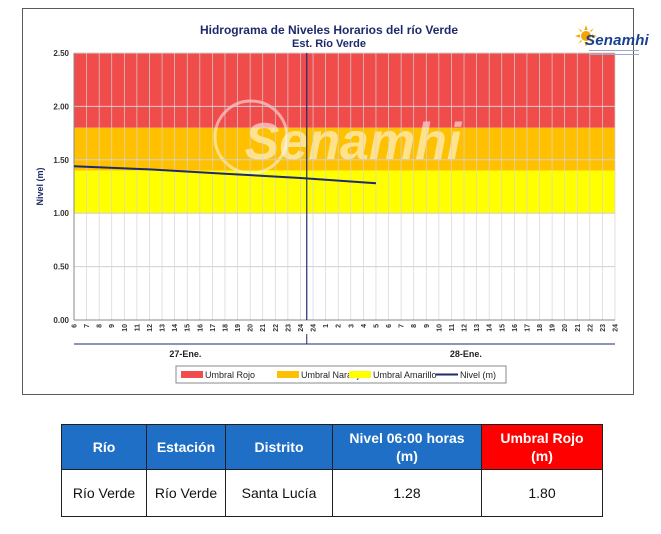  I want to click on band-umbral-naranja, so click(344, 149).